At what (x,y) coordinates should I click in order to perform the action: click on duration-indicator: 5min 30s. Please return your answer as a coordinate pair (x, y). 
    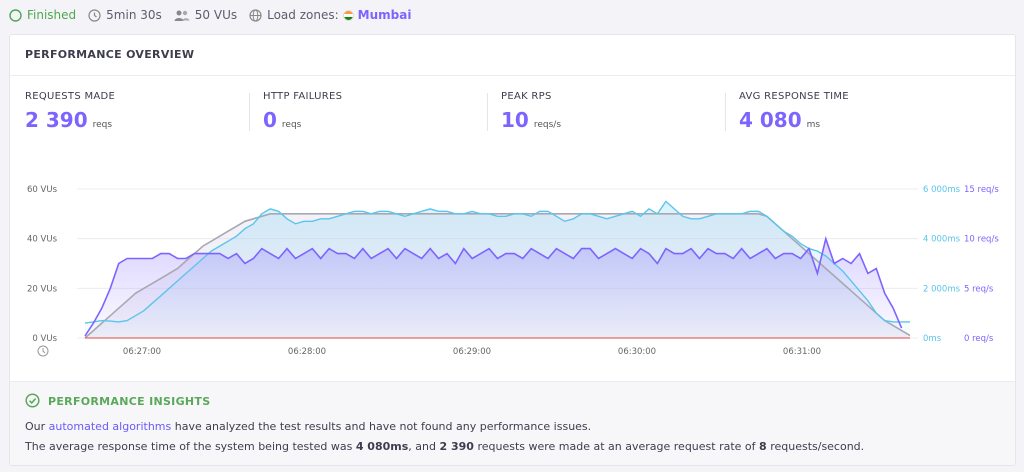
    Looking at the image, I should click on (125, 15).